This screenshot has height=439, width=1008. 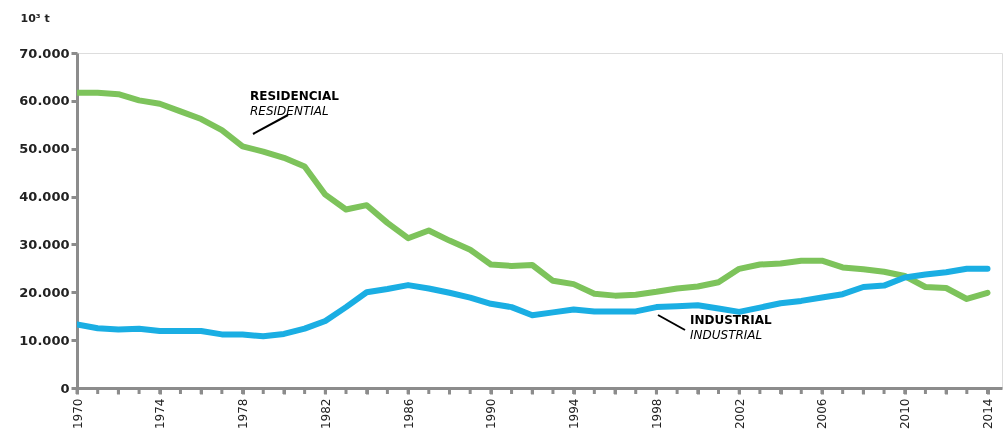 What do you see at coordinates (325, 414) in the screenshot?
I see `x-tick-label: 1982` at bounding box center [325, 414].